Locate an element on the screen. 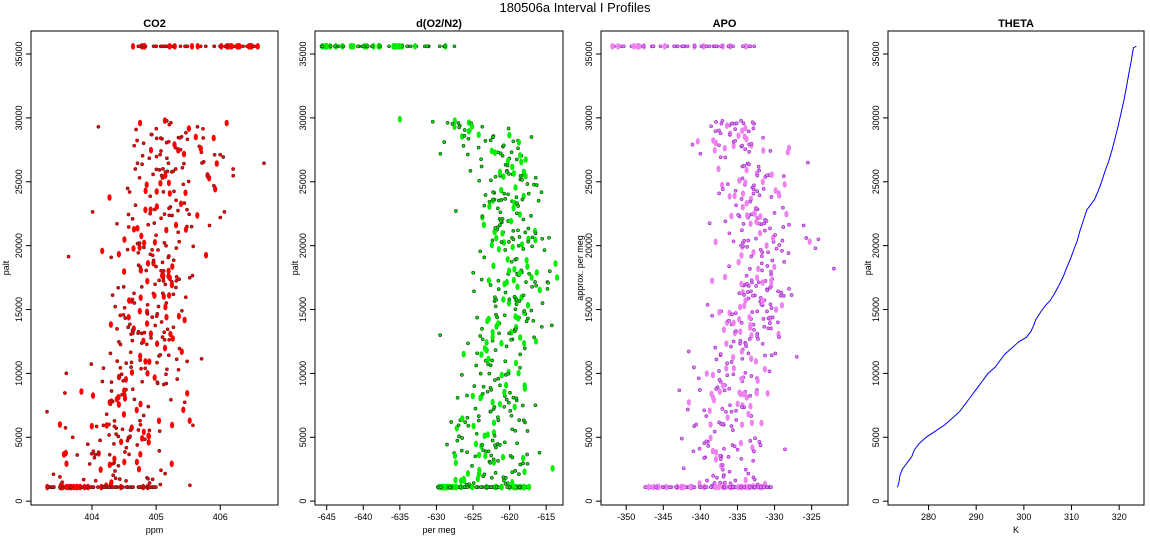 Image resolution: width=1150 pixels, height=550 pixels. y-tick-label: 30000 is located at coordinates (589, 117).